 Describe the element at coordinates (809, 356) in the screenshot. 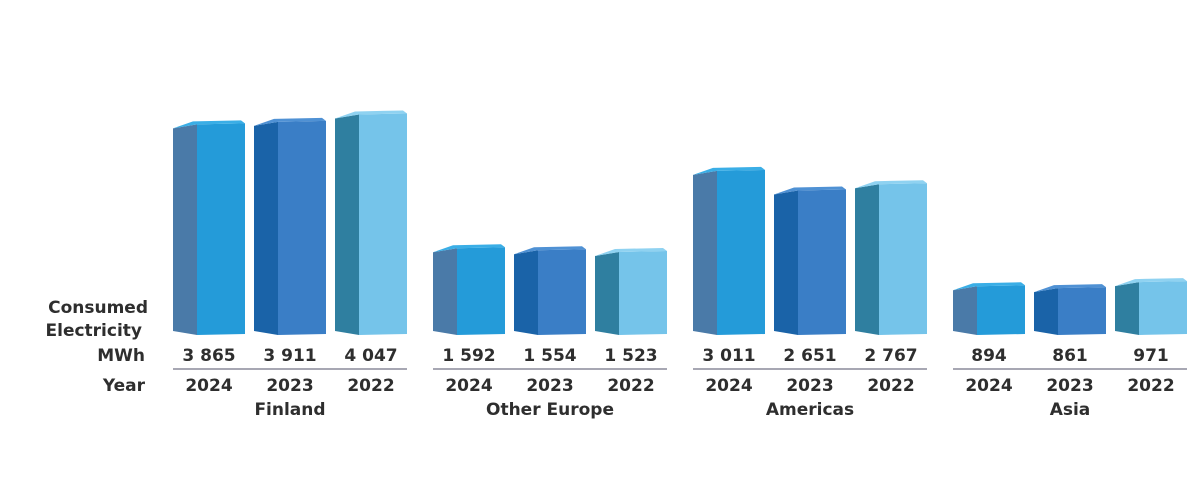

I see `value-label: 2 651` at that location.